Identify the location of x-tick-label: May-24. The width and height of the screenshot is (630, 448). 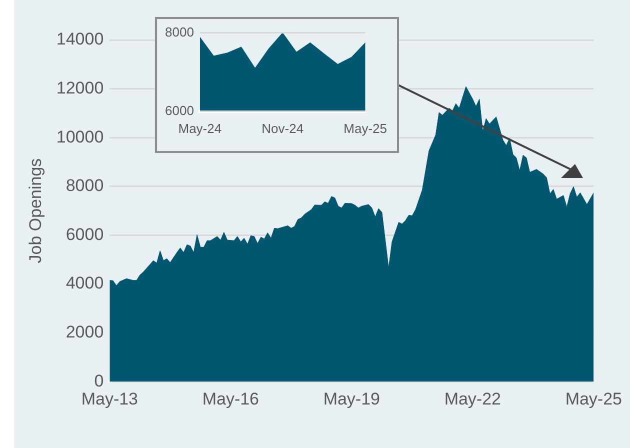
(200, 128).